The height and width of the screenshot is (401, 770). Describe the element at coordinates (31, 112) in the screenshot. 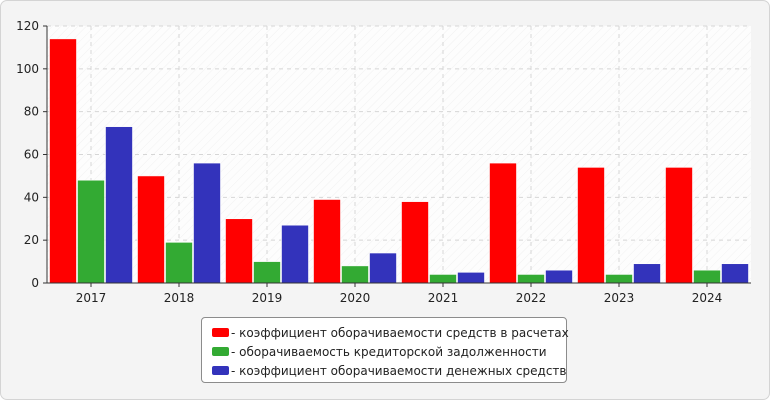

I see `y-tick-label: 80` at that location.